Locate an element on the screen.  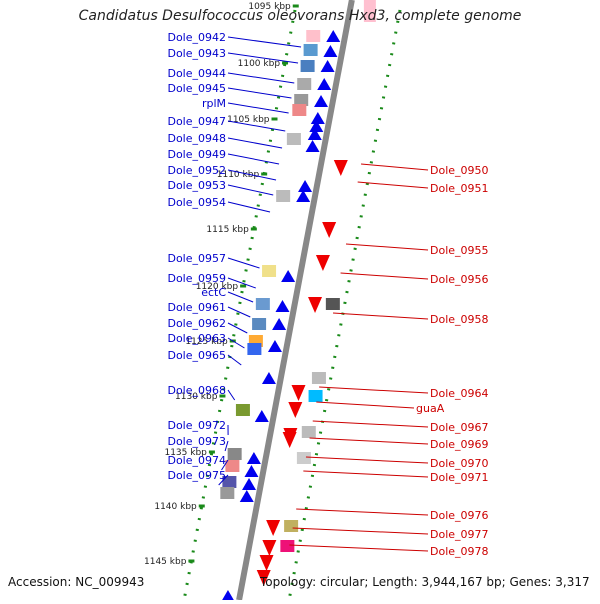
forward-gene-label-16: Dole_0963 is located at coordinates (196, 338).